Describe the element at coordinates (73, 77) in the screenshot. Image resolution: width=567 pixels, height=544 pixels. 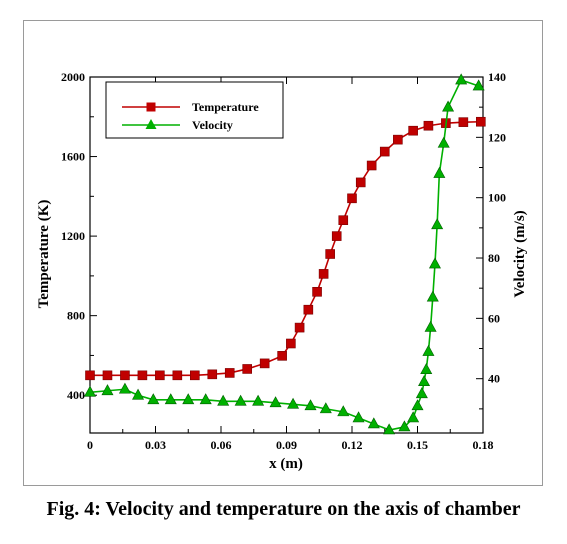
I see `left-y-tick-label: 2000` at that location.